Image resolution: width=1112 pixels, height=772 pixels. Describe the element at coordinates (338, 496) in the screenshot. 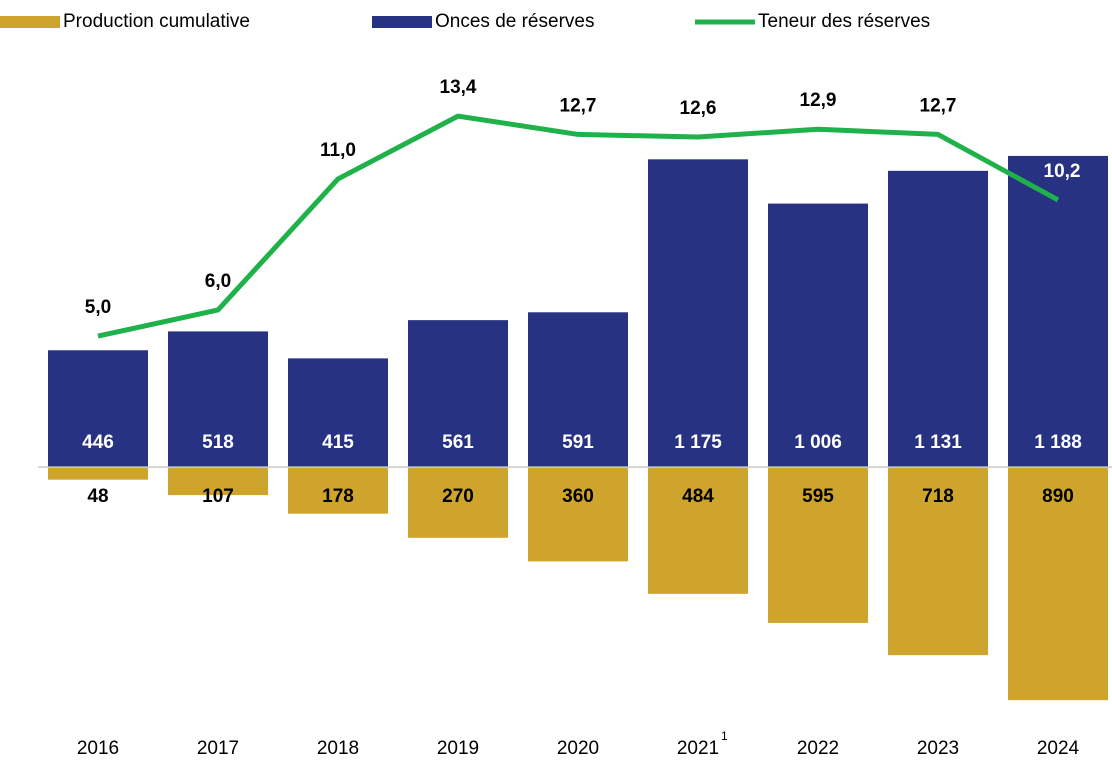

I see `value-label: 178` at that location.